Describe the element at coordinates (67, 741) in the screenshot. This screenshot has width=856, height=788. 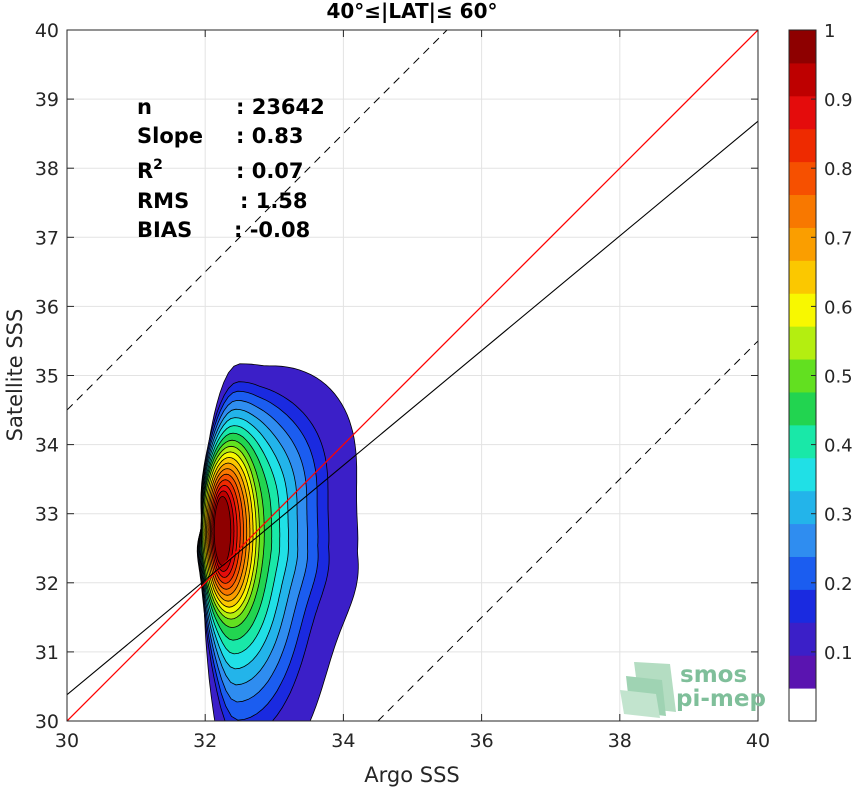
I see `x-tick-label: 30` at that location.